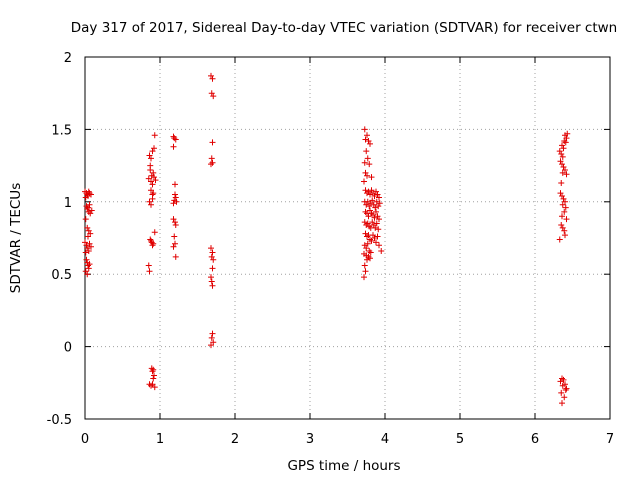 This screenshot has width=640, height=480. What do you see at coordinates (61, 130) in the screenshot?
I see `y-tick-label: 1.5` at bounding box center [61, 130].